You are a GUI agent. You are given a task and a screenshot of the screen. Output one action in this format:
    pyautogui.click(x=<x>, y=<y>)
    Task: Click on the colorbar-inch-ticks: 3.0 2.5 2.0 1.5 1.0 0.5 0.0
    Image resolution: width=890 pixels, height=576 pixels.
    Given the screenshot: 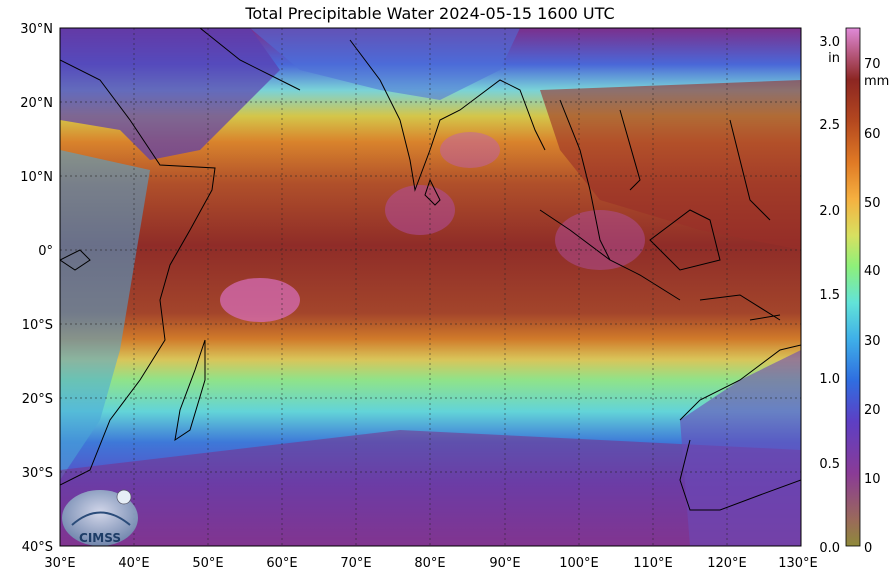 What is the action you would take?
    pyautogui.click(x=829, y=295)
    